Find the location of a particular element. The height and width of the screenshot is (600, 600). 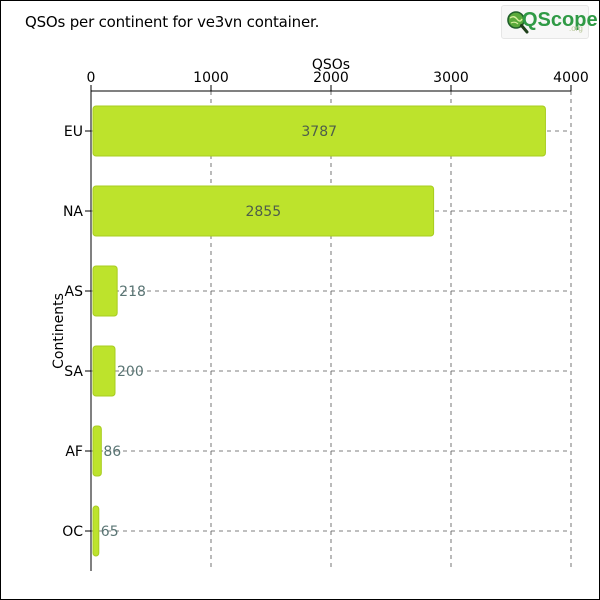

qscope-logo: QScope .org is located at coordinates (549, 22).